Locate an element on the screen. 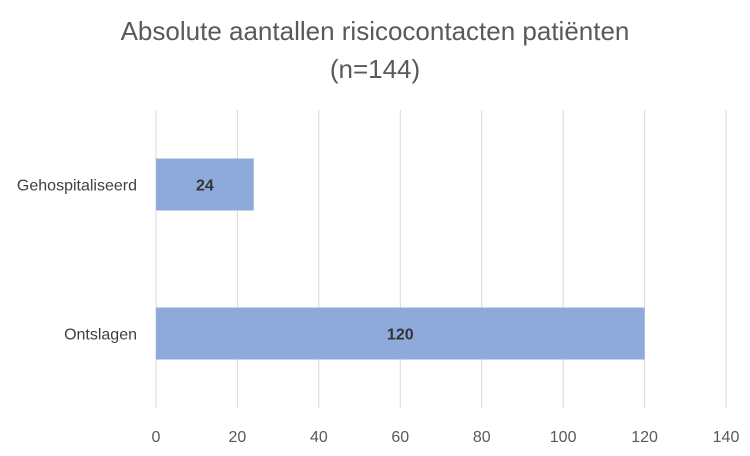 This screenshot has height=456, width=750. data-label-ontslagen: 120 is located at coordinates (400, 335).